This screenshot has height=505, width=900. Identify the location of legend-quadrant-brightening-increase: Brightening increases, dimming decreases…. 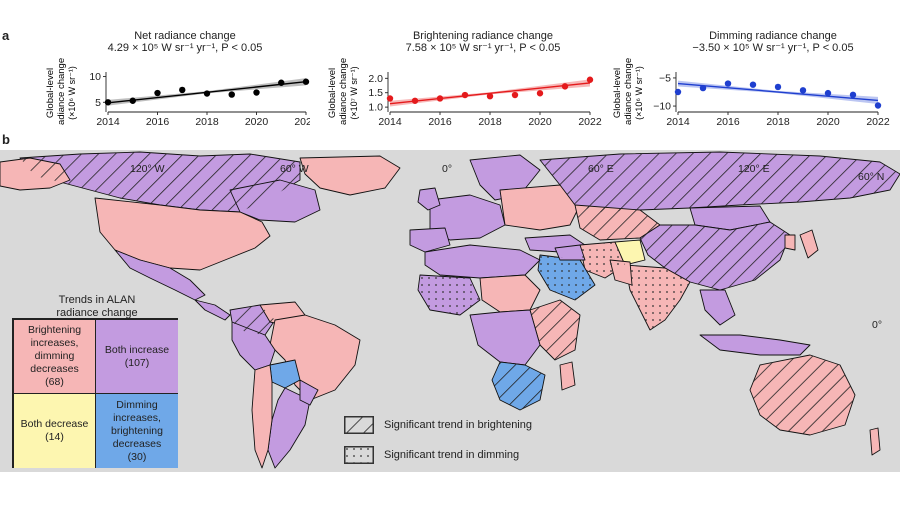
(55, 357).